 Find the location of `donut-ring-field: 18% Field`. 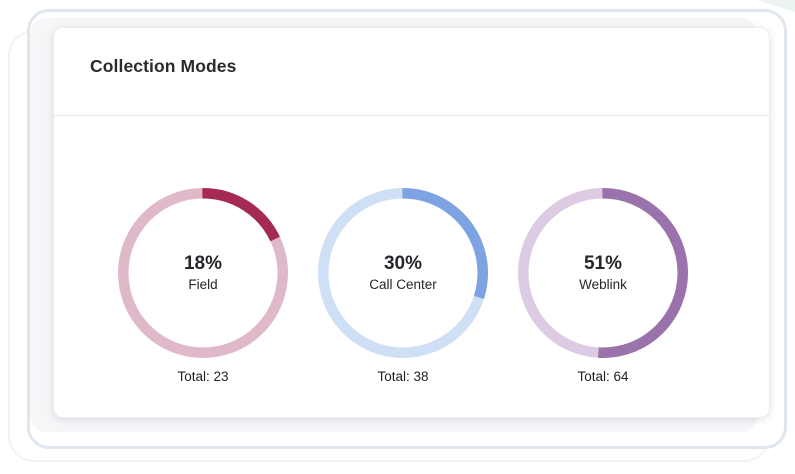

donut-ring-field: 18% Field is located at coordinates (203, 273).